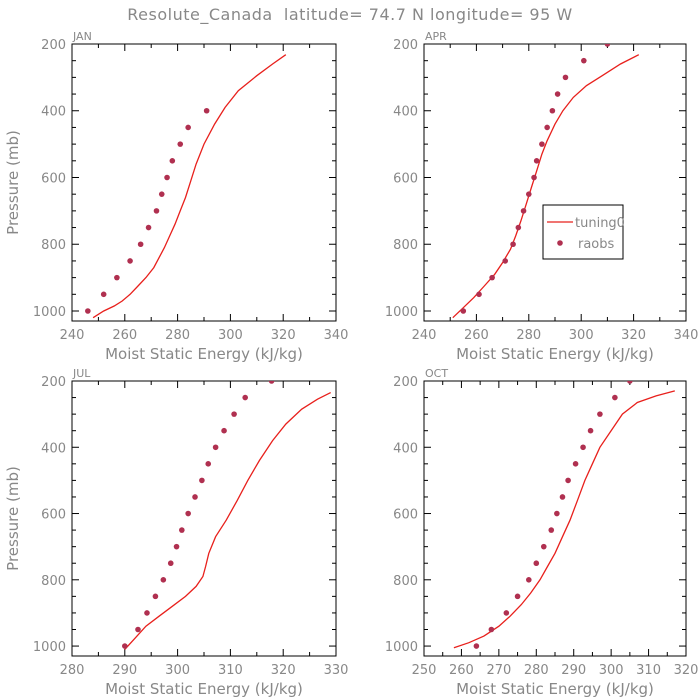 The image size is (700, 700). I want to click on x-tick-label: 250, so click(424, 670).